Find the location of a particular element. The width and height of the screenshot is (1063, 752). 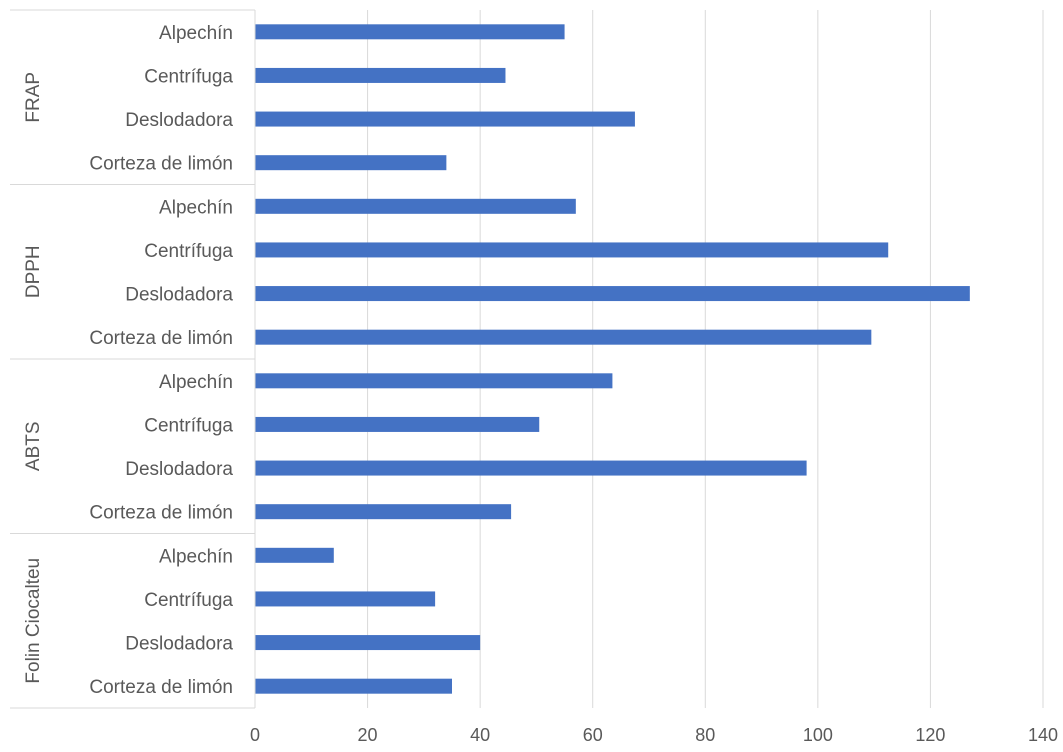

group-label: FRAP is located at coordinates (33, 97).